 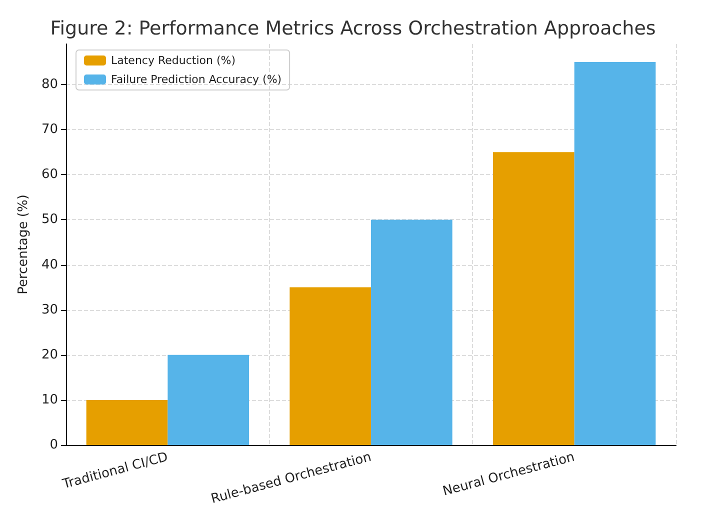 I want to click on y-tick-label: 30, so click(x=49, y=310).